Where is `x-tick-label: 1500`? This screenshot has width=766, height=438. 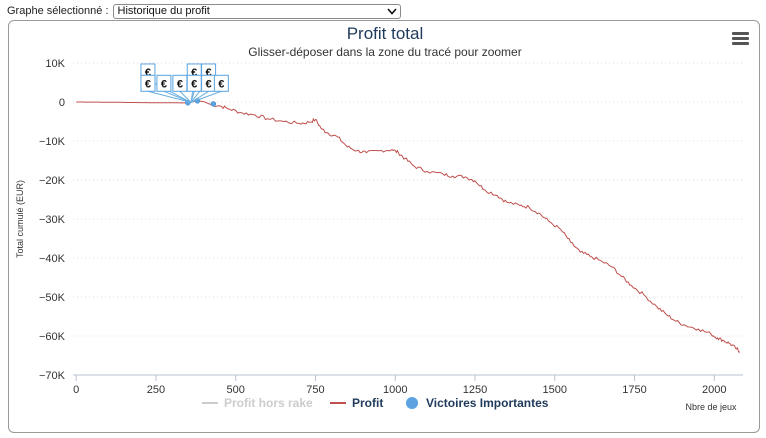 x-tick-label: 1500 is located at coordinates (555, 390).